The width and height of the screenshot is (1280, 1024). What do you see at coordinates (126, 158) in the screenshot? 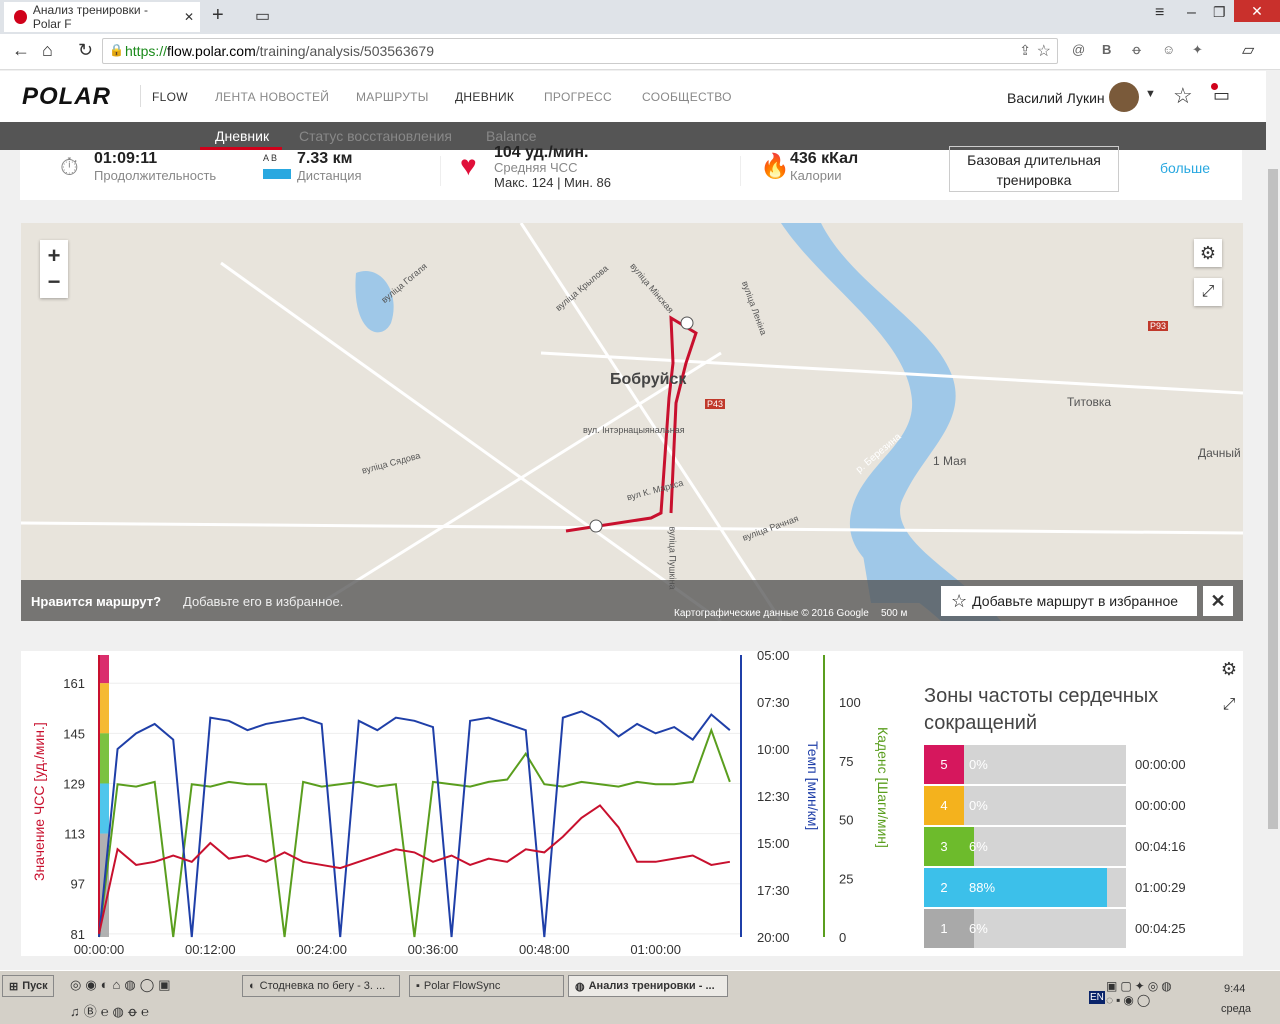
I see `duration-value: 01:09:11` at bounding box center [126, 158].